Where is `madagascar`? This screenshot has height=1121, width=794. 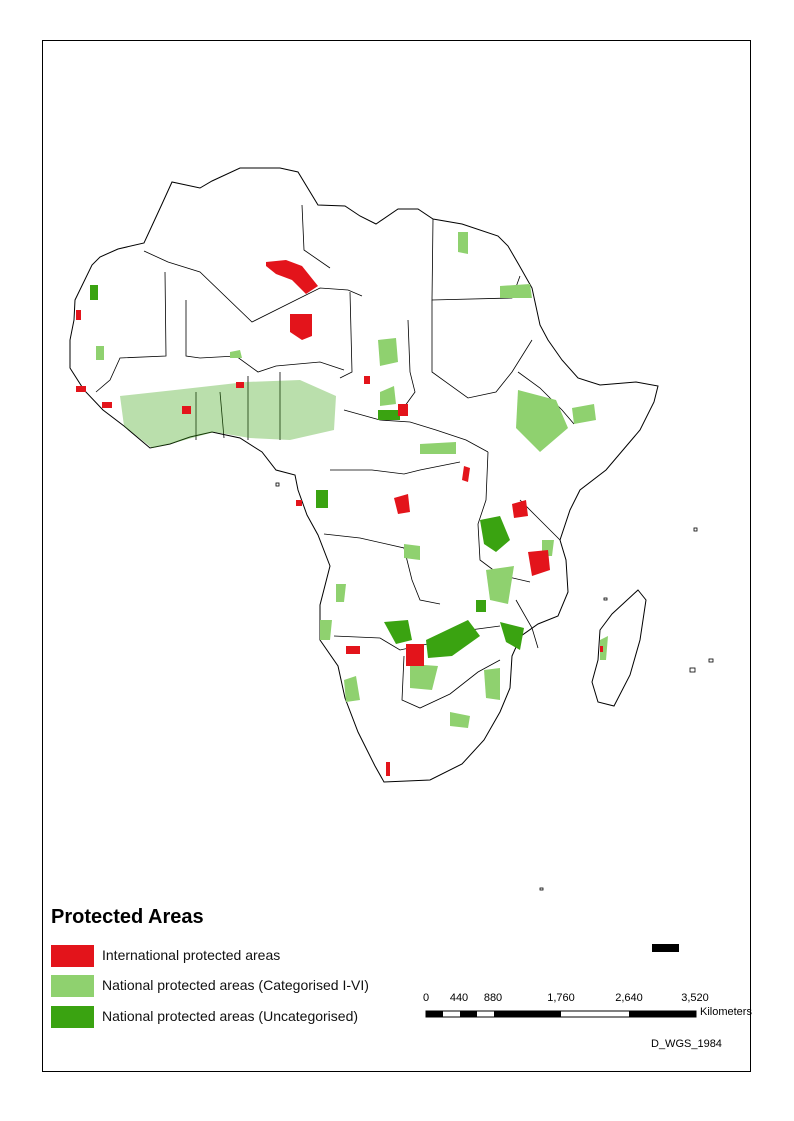 madagascar is located at coordinates (619, 648).